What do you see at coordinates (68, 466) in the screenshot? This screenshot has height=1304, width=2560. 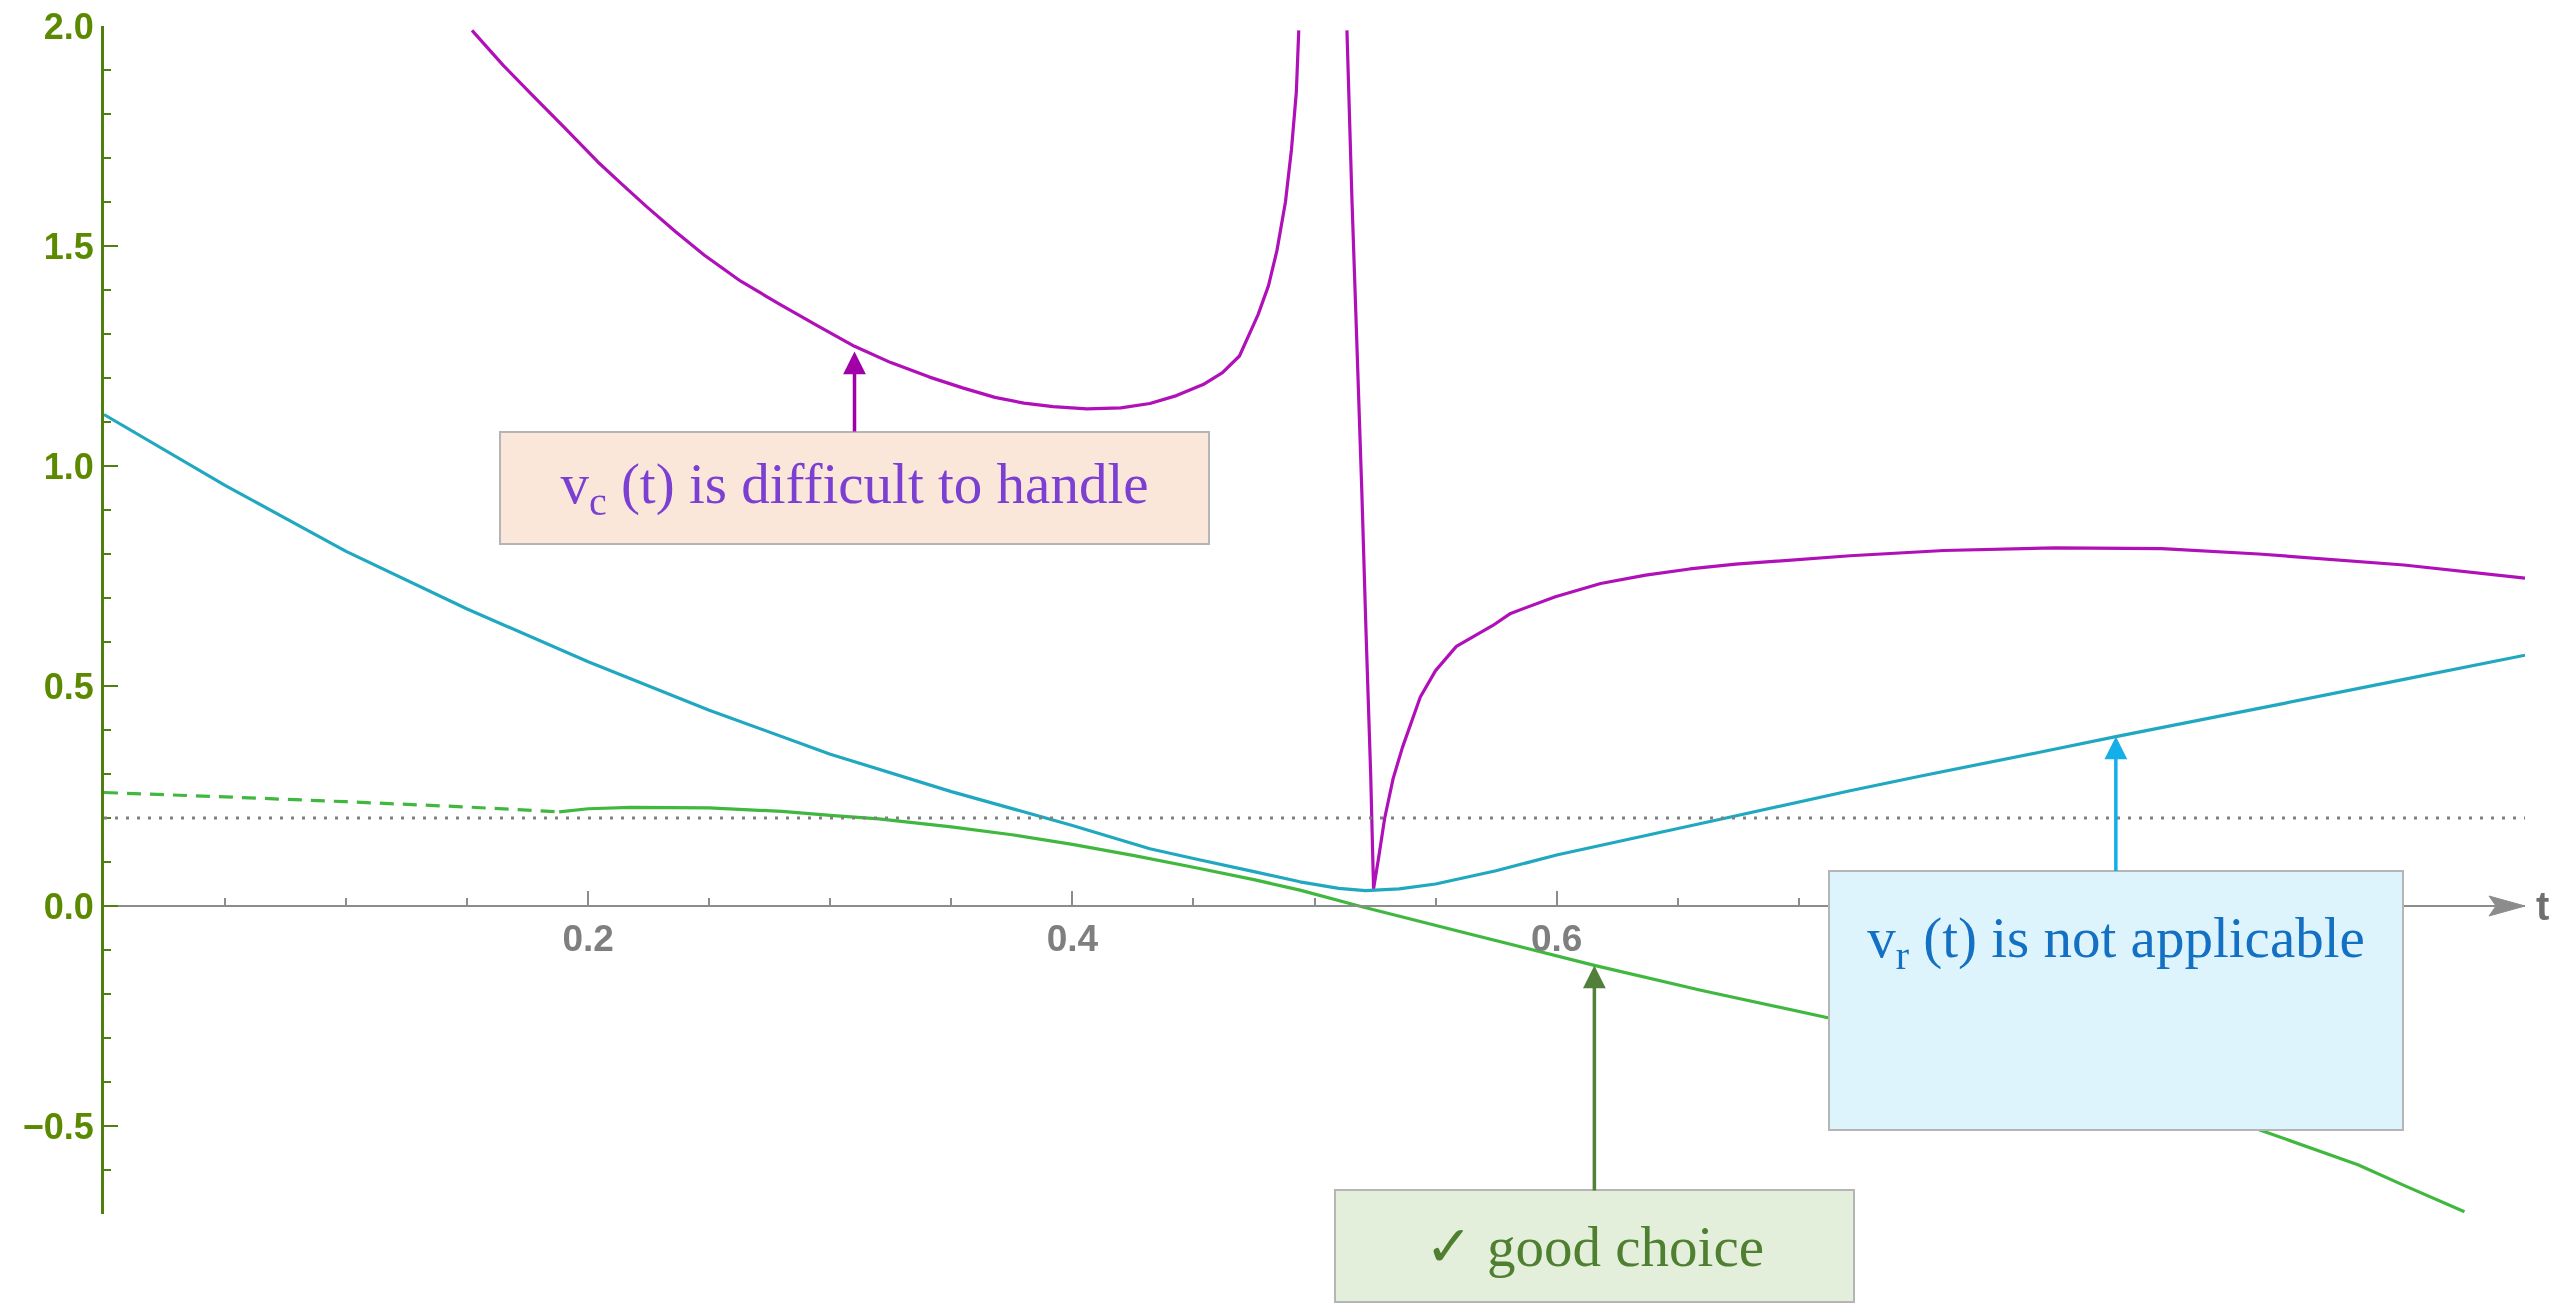 I see `y-tick-label: 1.0` at bounding box center [68, 466].